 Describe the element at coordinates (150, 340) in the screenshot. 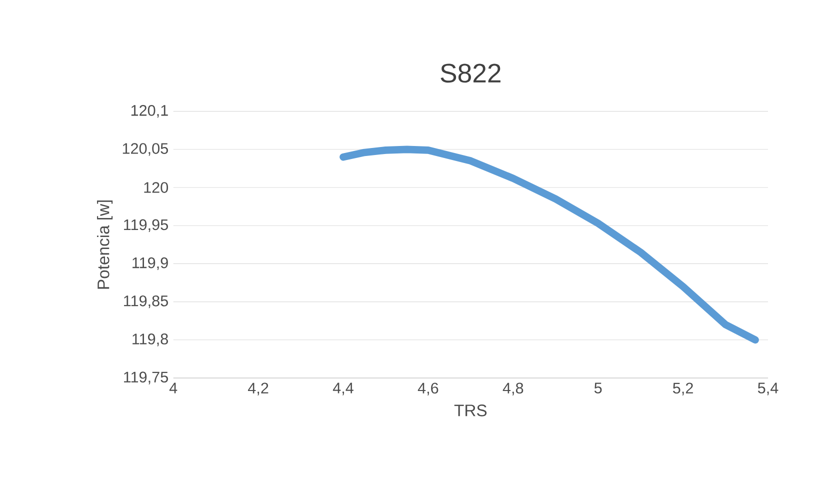

I see `y-tick-label: 119,8` at that location.